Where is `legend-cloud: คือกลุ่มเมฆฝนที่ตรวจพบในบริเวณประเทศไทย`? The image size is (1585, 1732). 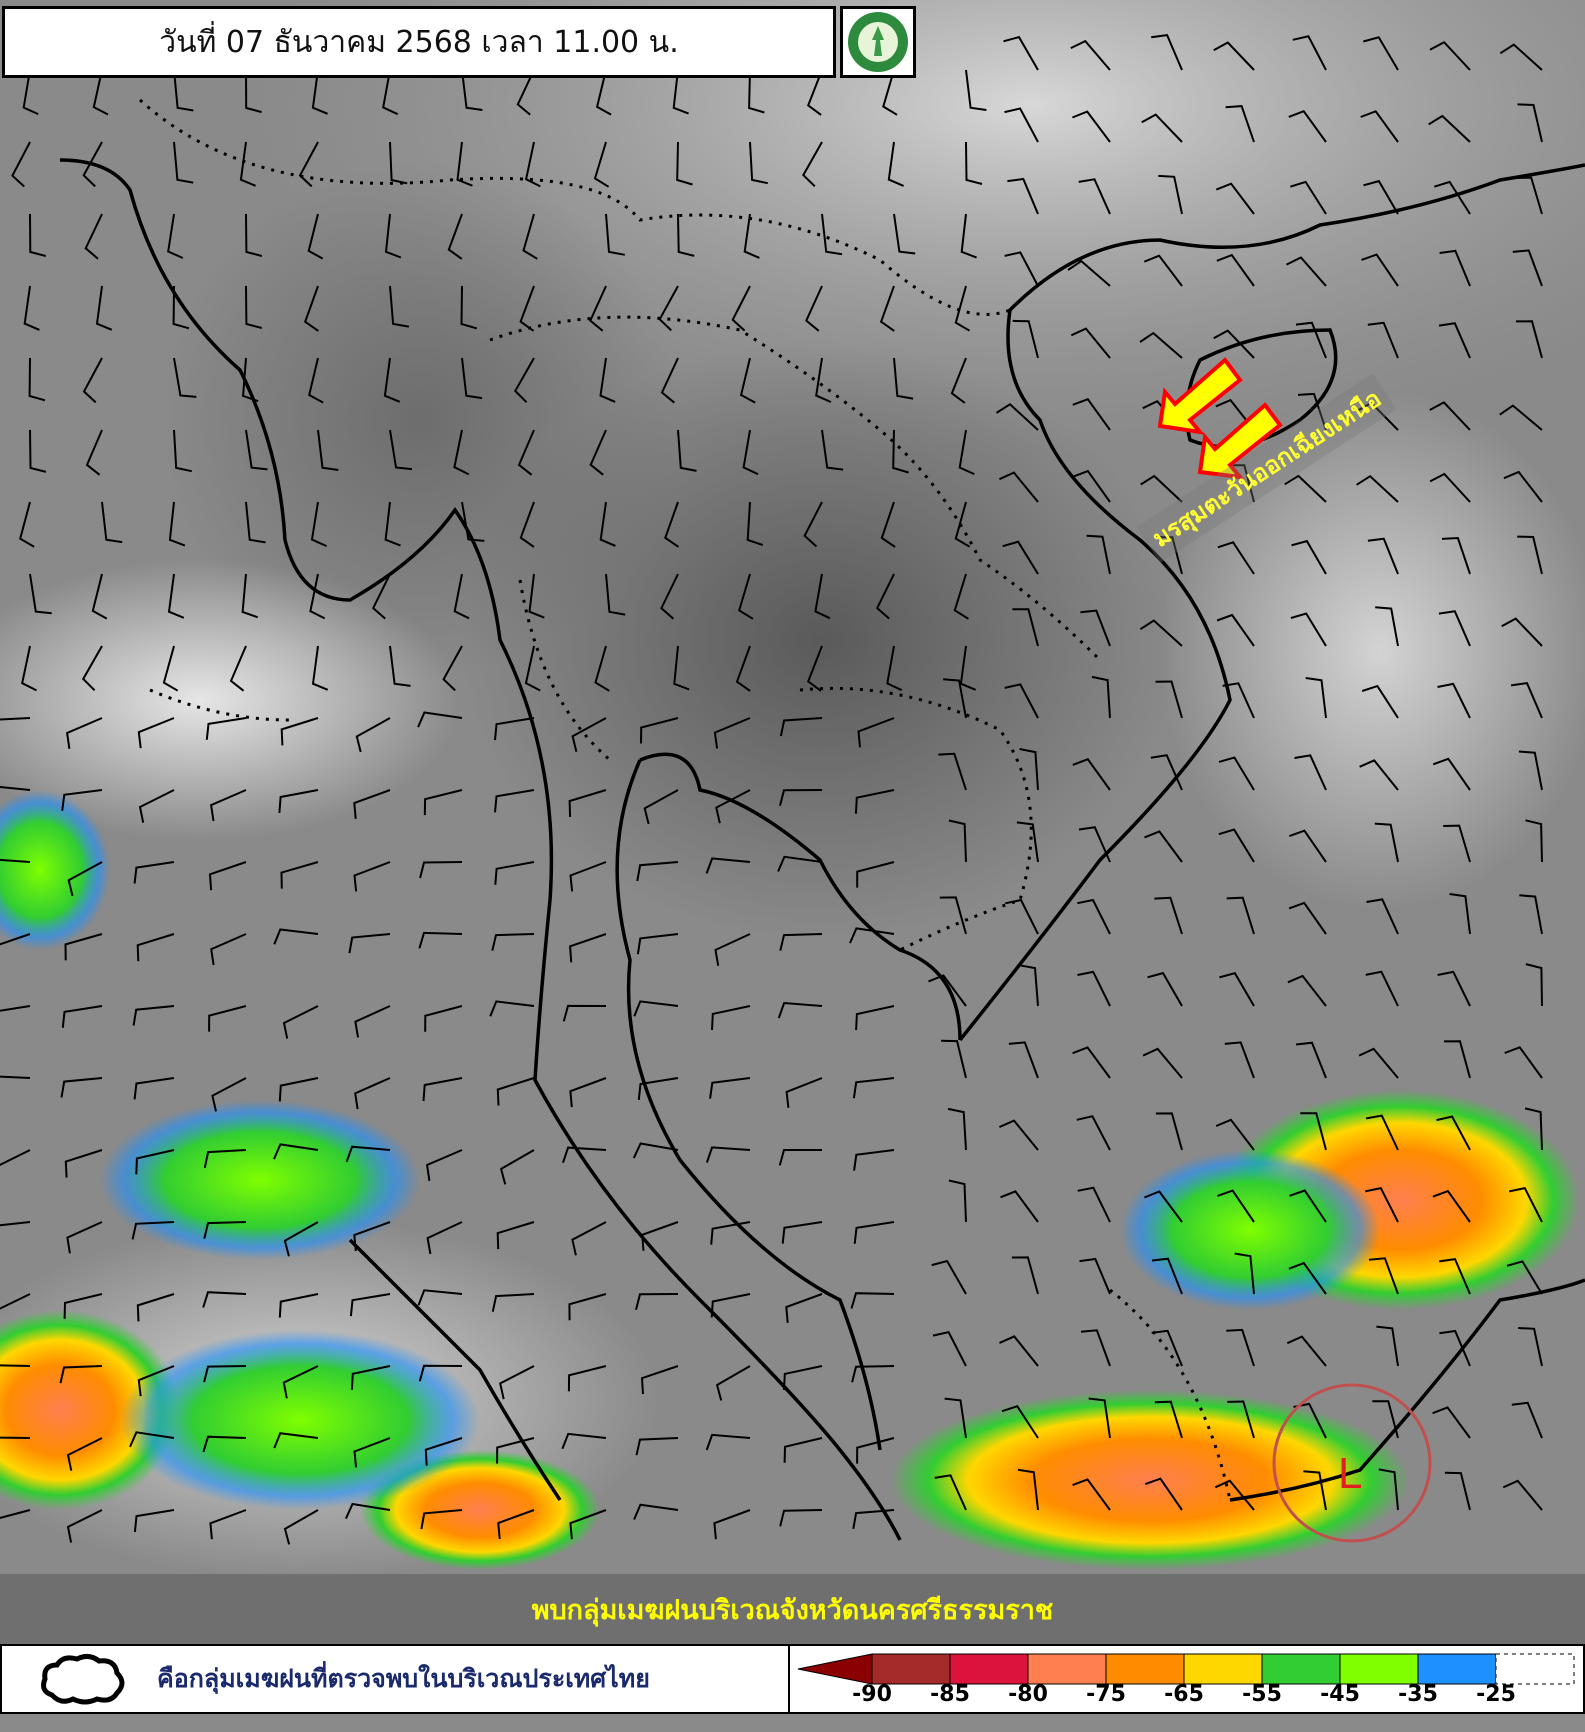
legend-cloud: คือกลุ่มเมฆฝนที่ตรวจพบในบริเวณประเทศไทย is located at coordinates (395, 1679).